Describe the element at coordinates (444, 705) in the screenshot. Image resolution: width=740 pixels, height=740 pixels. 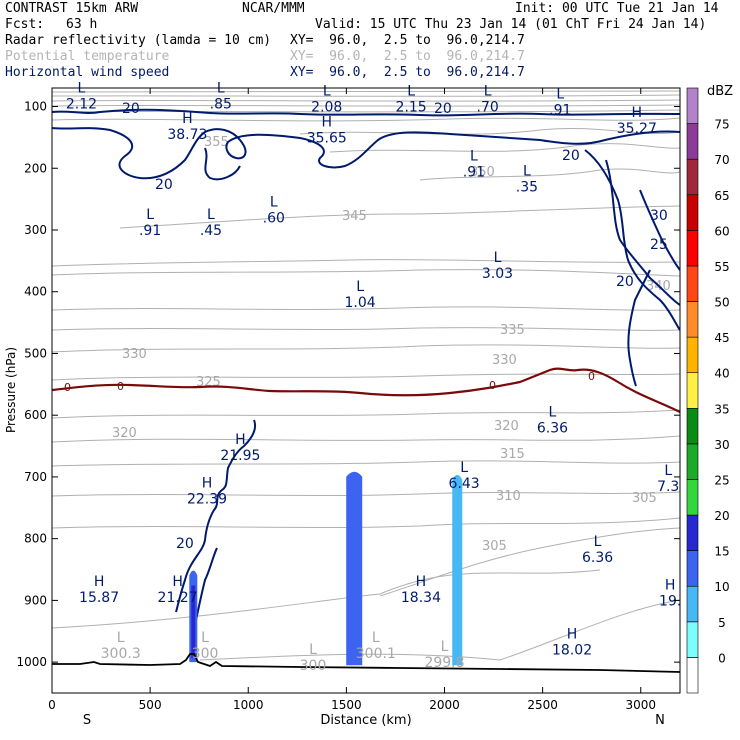
I see `x-tick-label: 2000` at that location.